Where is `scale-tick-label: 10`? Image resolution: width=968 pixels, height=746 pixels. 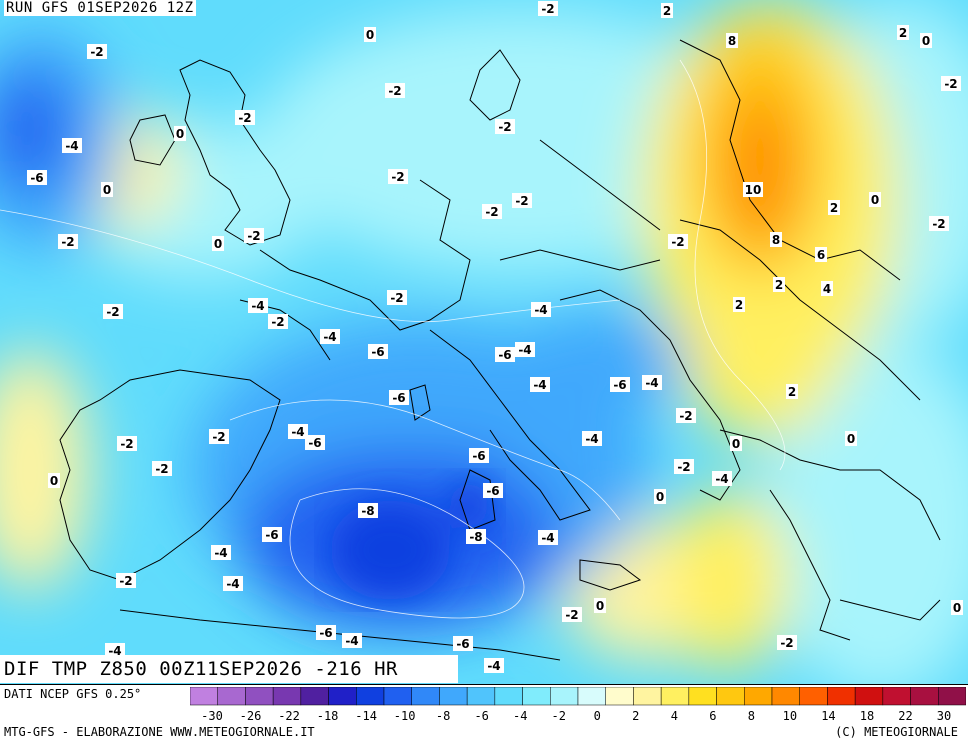
scale-tick-label: 10 is located at coordinates (790, 716).